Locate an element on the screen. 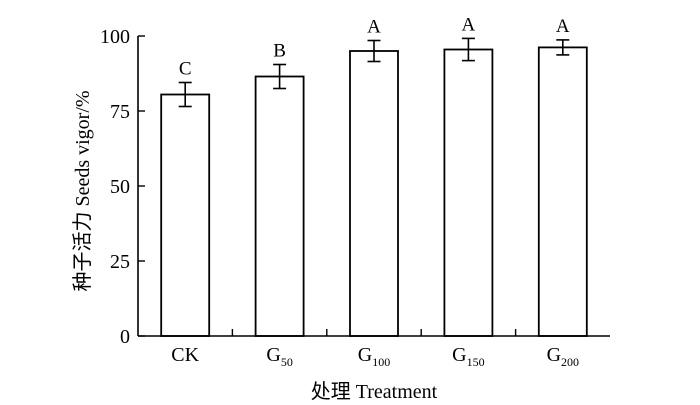 The height and width of the screenshot is (405, 700). y-tick-label: 75 is located at coordinates (120, 112).